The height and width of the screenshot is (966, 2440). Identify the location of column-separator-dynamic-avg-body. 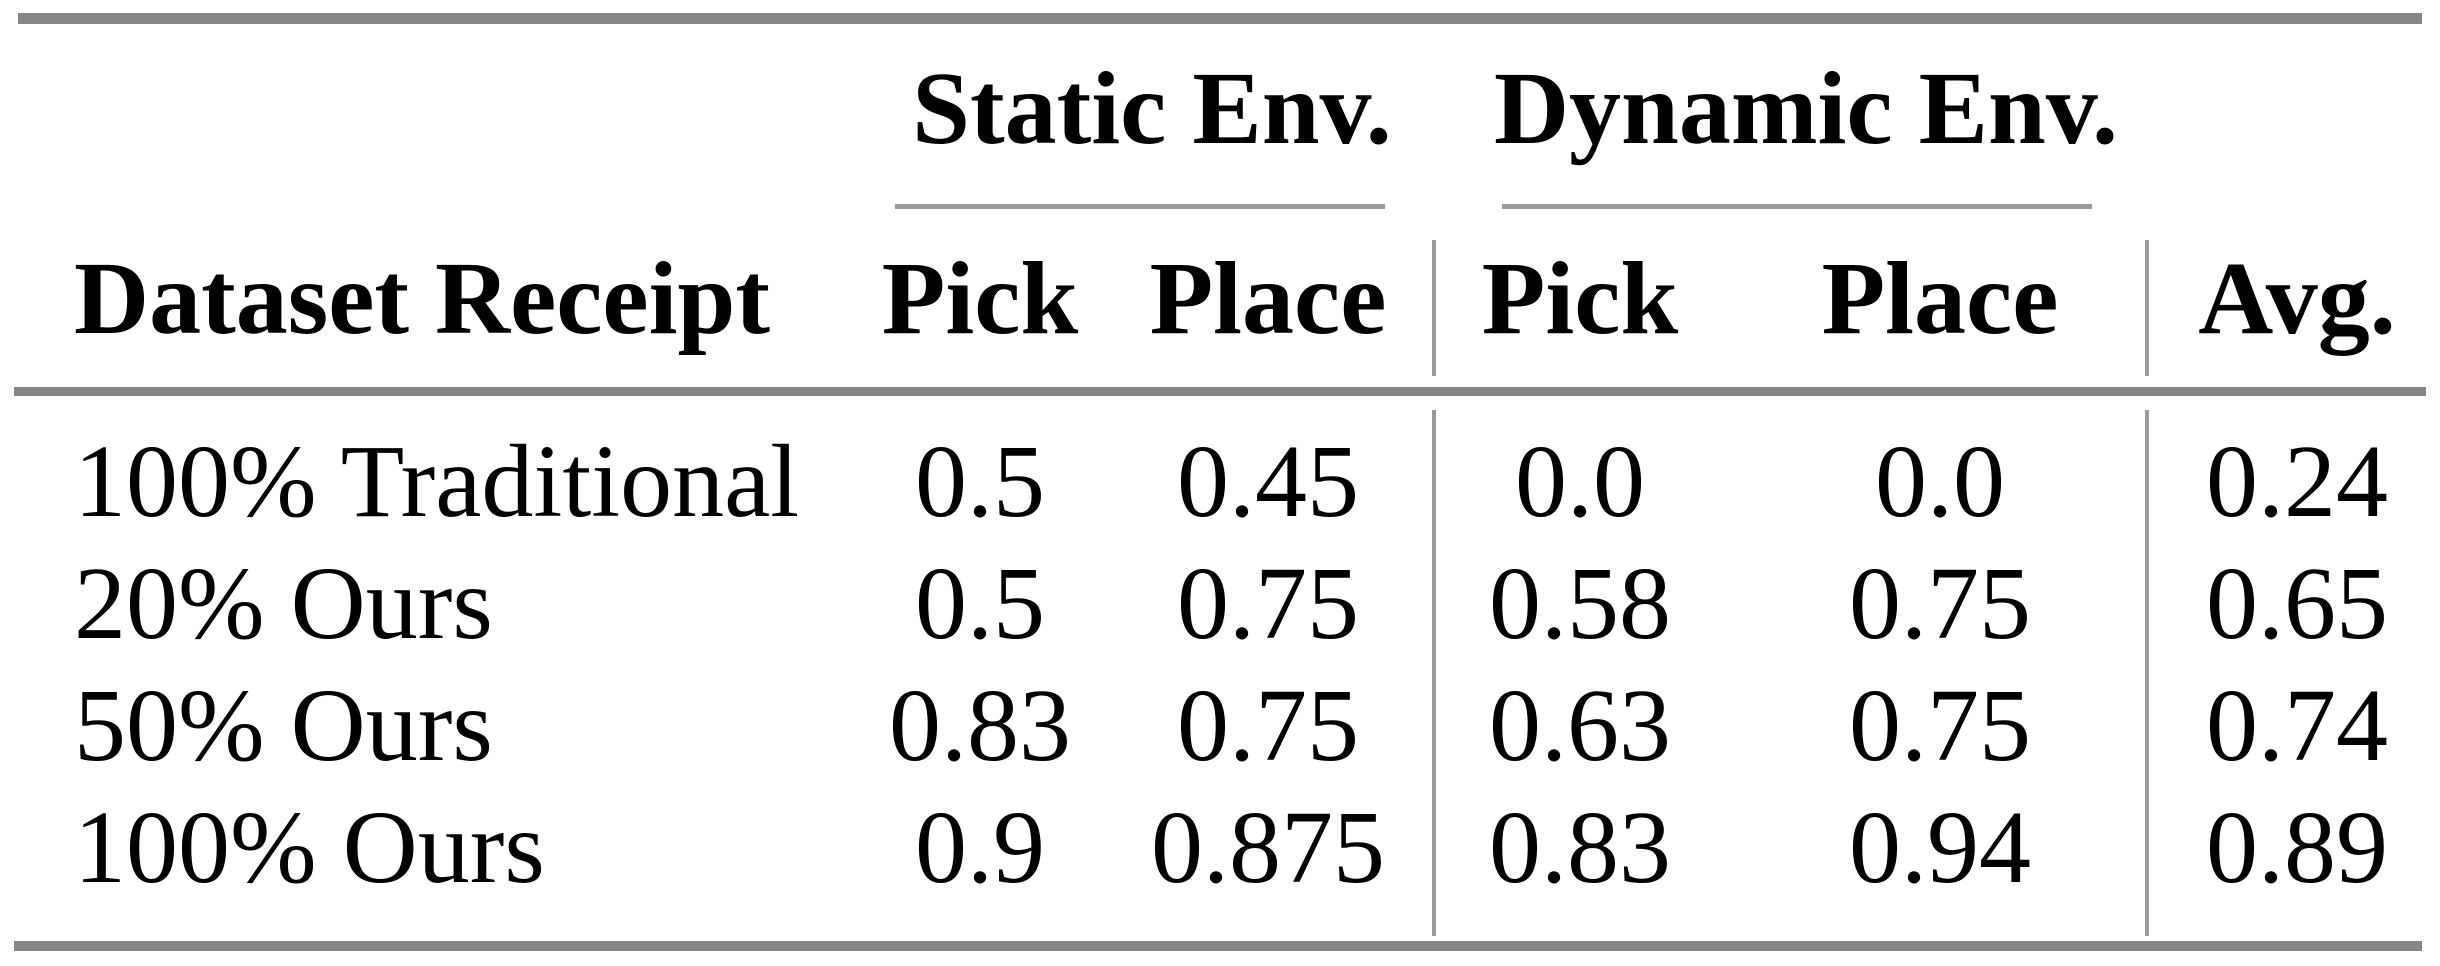
(2147, 673).